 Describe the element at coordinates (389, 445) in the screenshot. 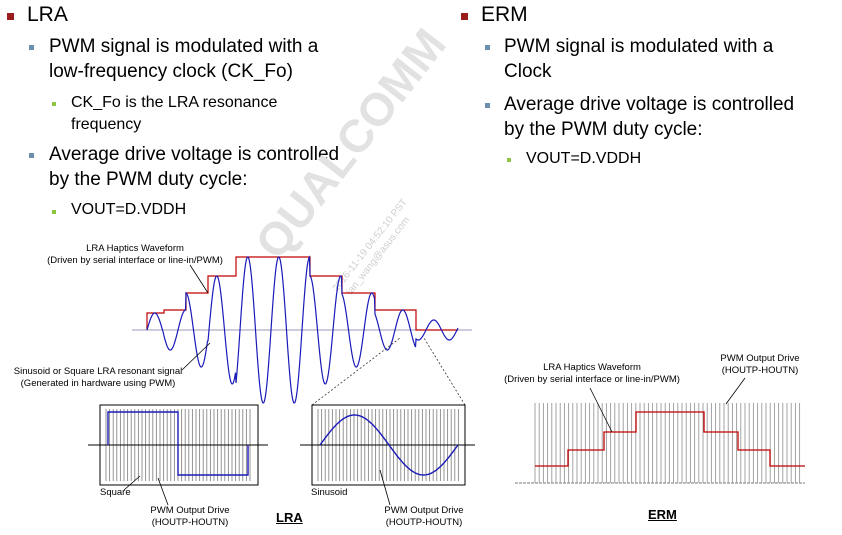

I see `sinusoid-wave` at that location.